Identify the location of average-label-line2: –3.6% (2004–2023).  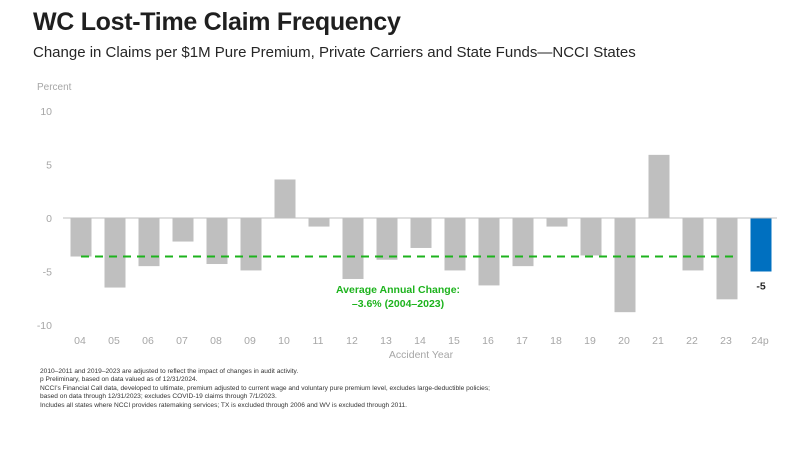
(398, 304).